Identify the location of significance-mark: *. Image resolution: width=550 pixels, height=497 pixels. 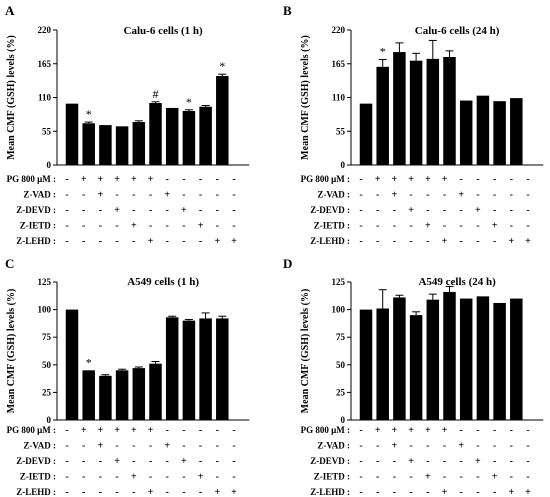
(222, 66).